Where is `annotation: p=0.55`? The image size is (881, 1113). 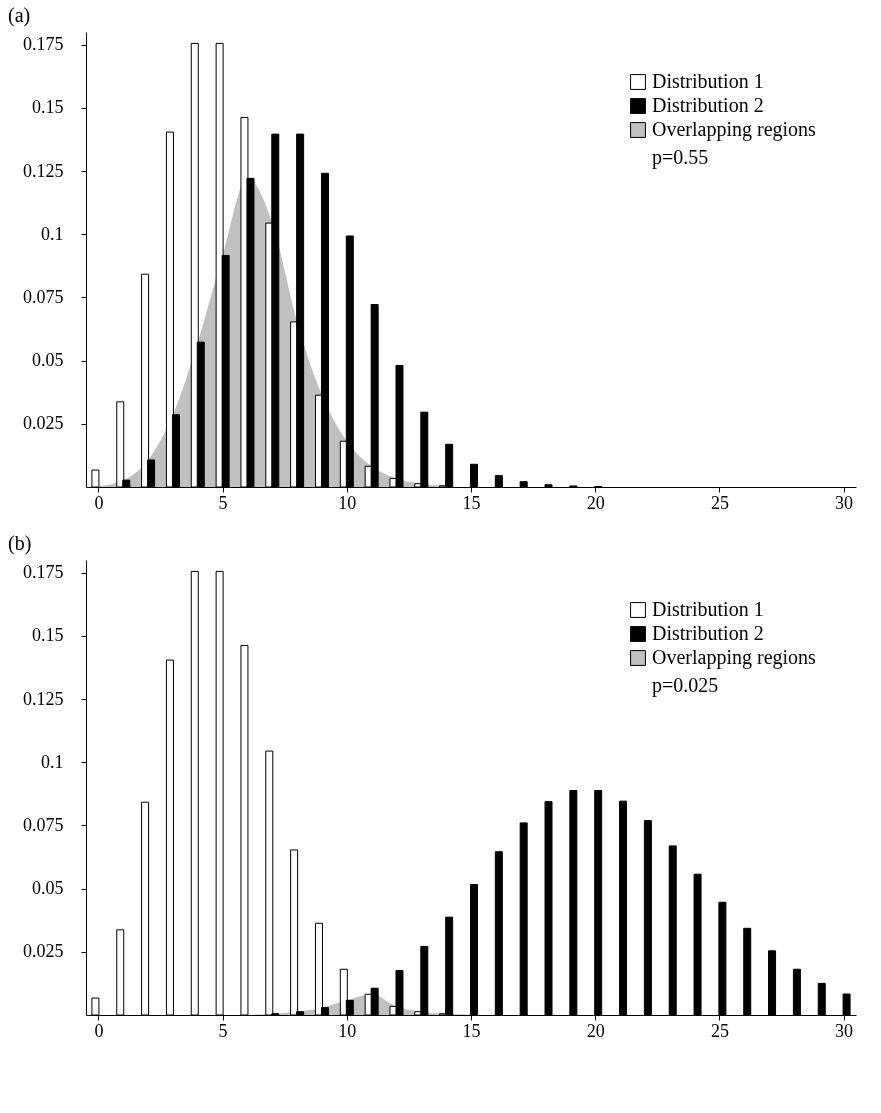 annotation: p=0.55 is located at coordinates (680, 157).